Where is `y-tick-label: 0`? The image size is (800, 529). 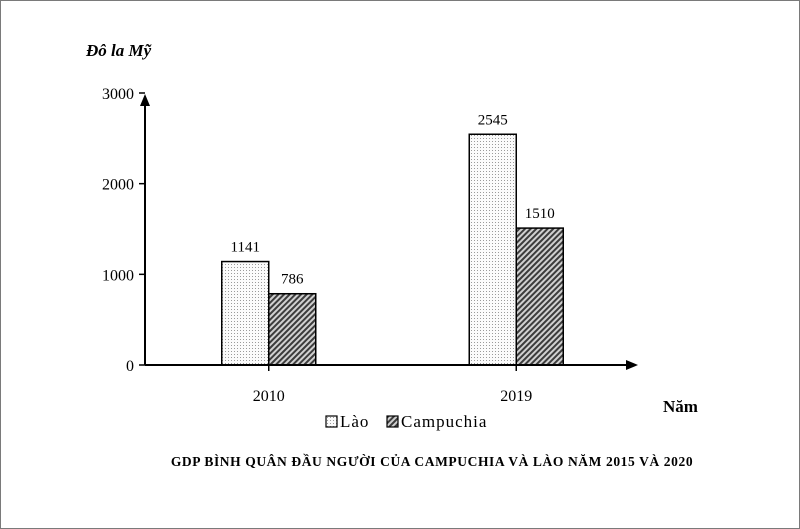
y-tick-label: 0 is located at coordinates (130, 366).